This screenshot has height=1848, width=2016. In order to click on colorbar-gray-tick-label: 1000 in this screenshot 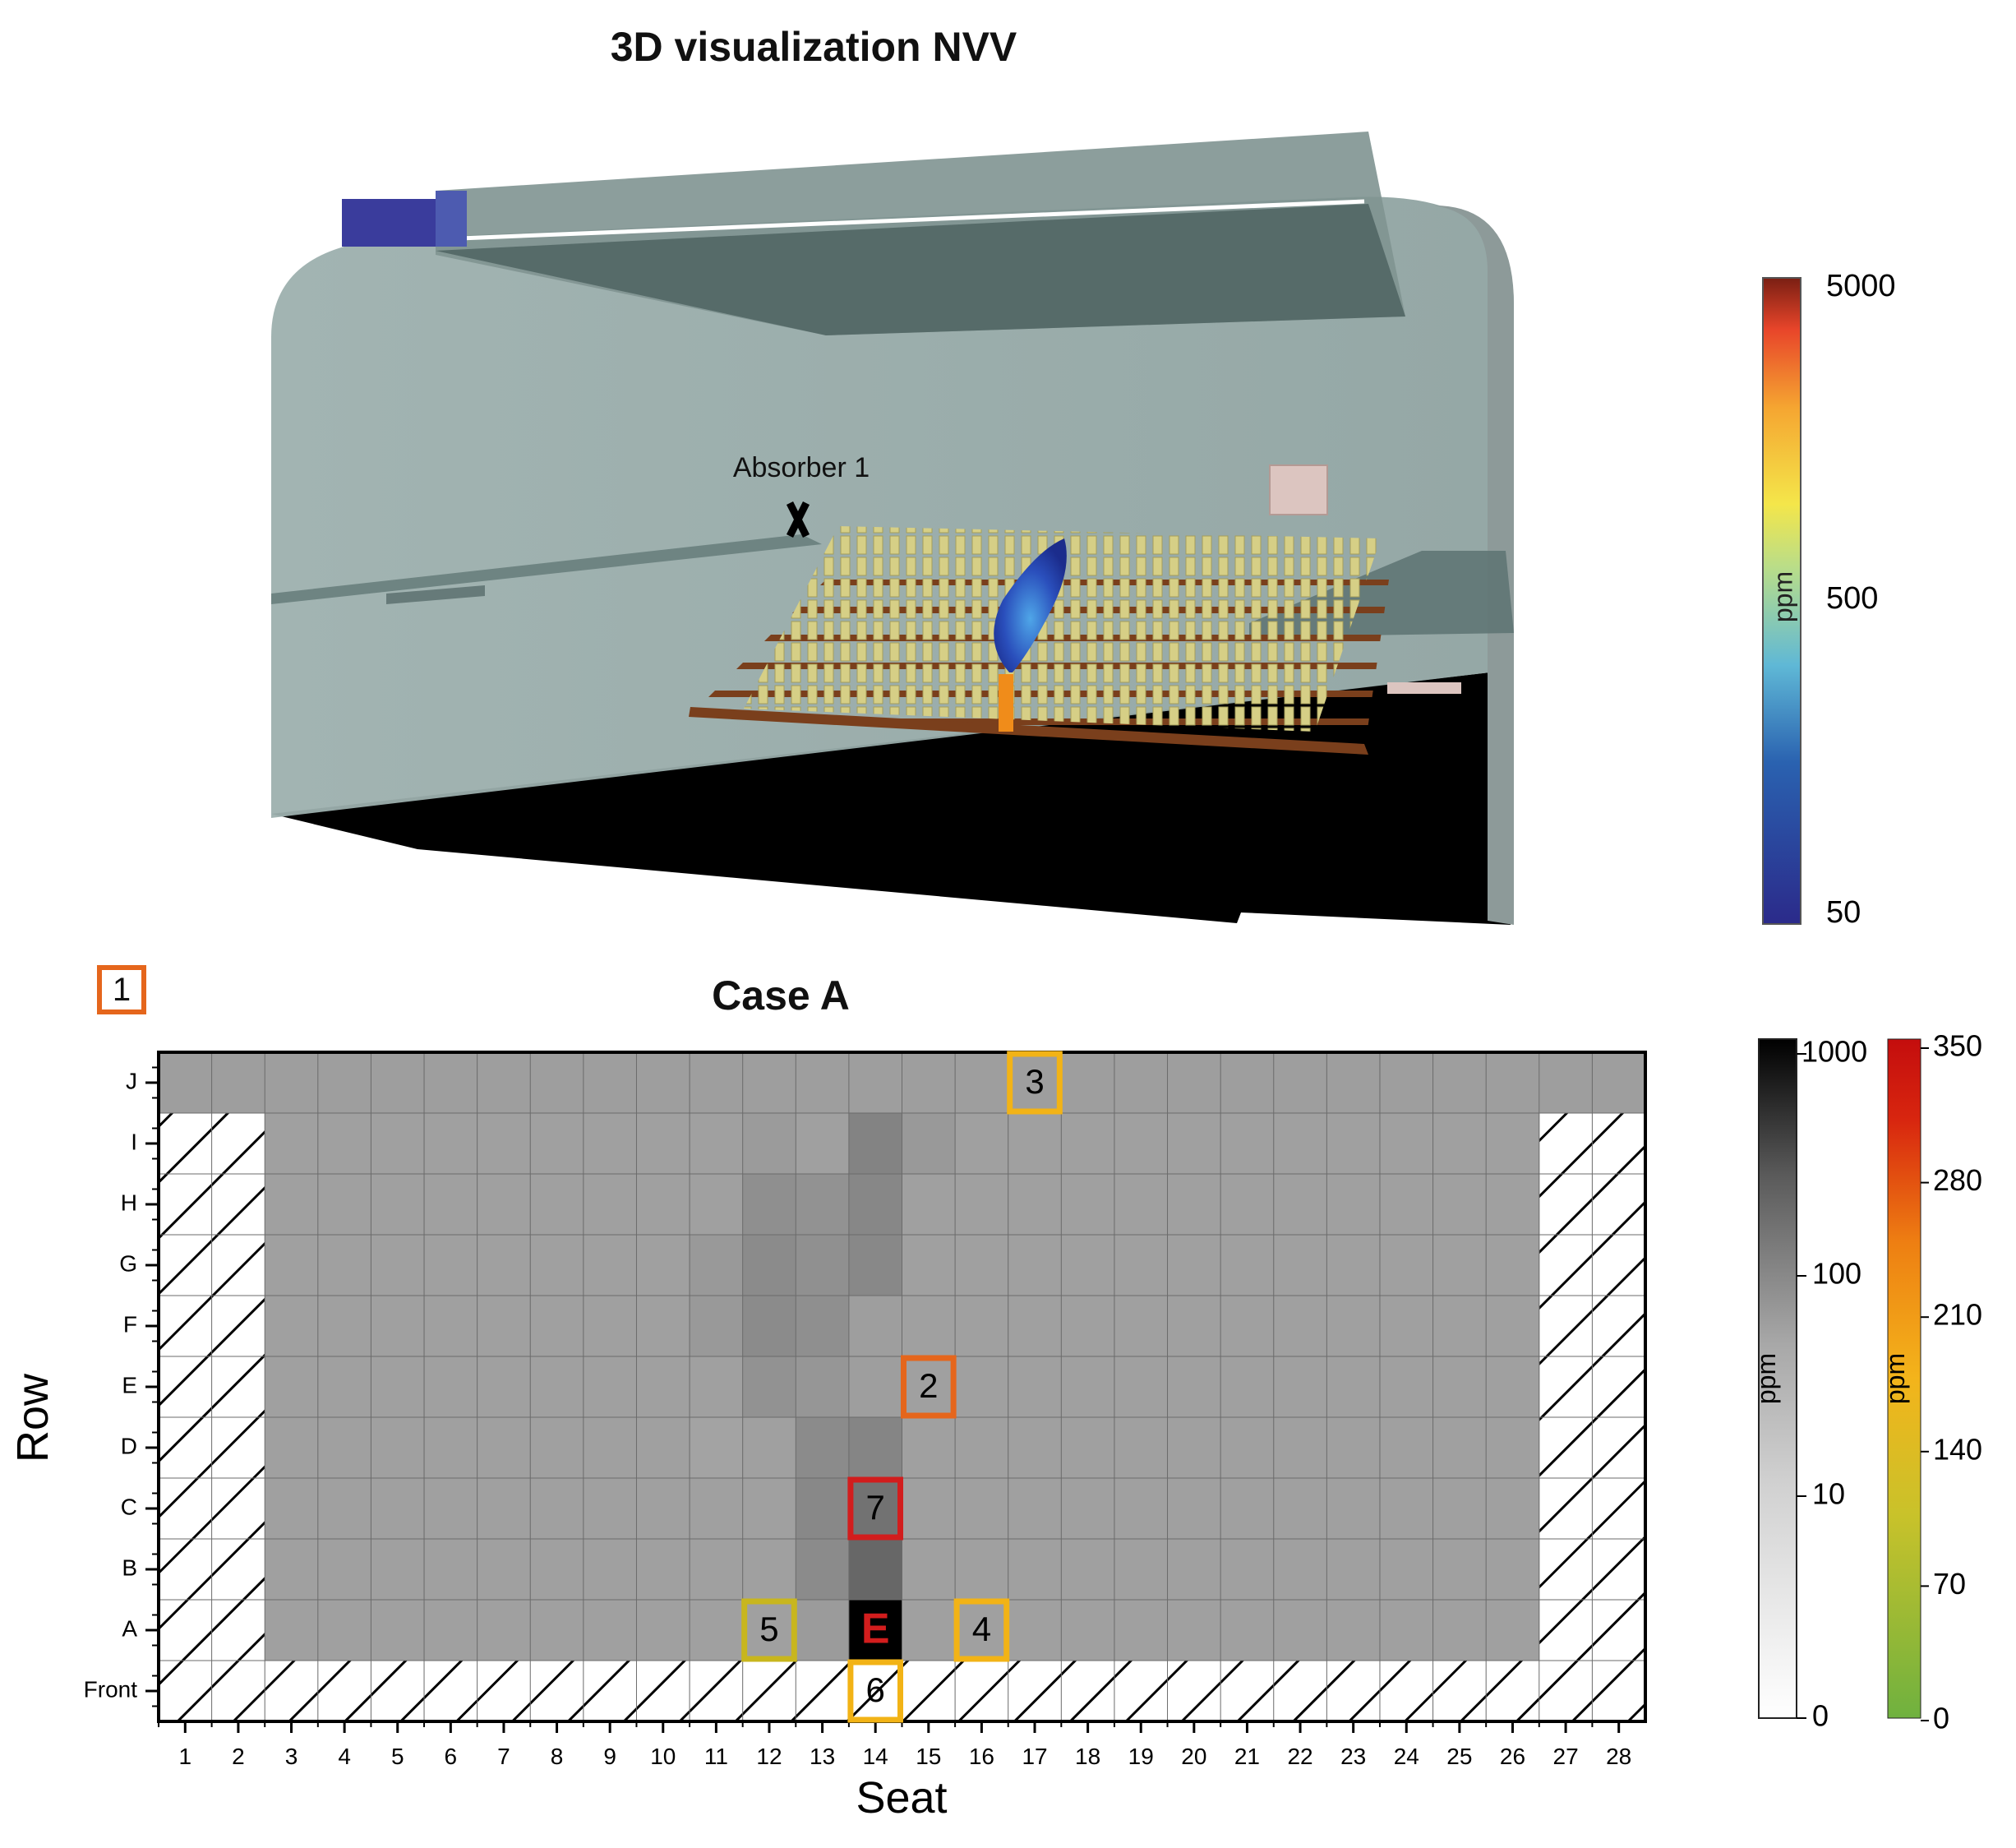, I will do `click(1834, 1052)`.